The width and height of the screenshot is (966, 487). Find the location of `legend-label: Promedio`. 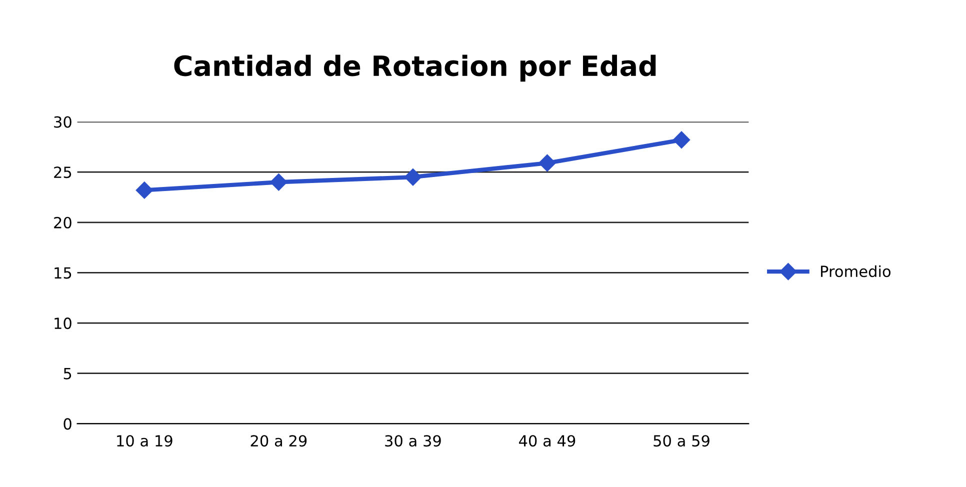

legend-label: Promedio is located at coordinates (855, 271).